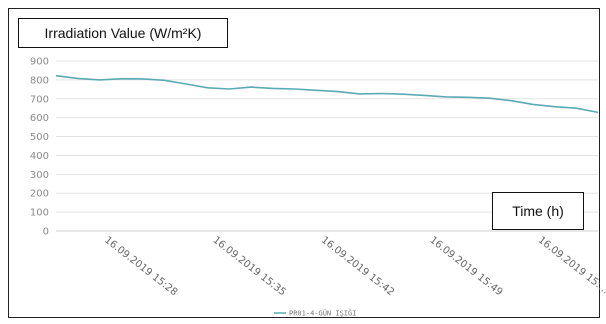 The height and width of the screenshot is (324, 606). What do you see at coordinates (39, 99) in the screenshot?
I see `y-tick-label: 700` at bounding box center [39, 99].